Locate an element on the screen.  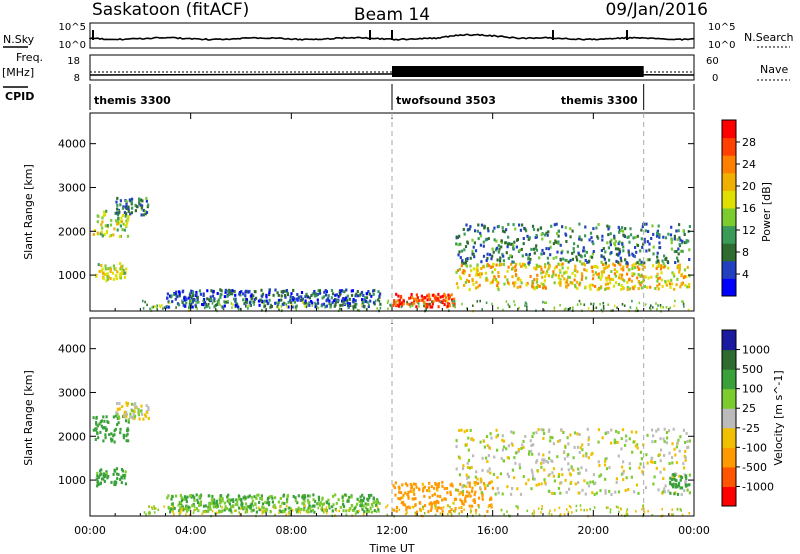
nave-tick-high: 60 is located at coordinates (712, 61).